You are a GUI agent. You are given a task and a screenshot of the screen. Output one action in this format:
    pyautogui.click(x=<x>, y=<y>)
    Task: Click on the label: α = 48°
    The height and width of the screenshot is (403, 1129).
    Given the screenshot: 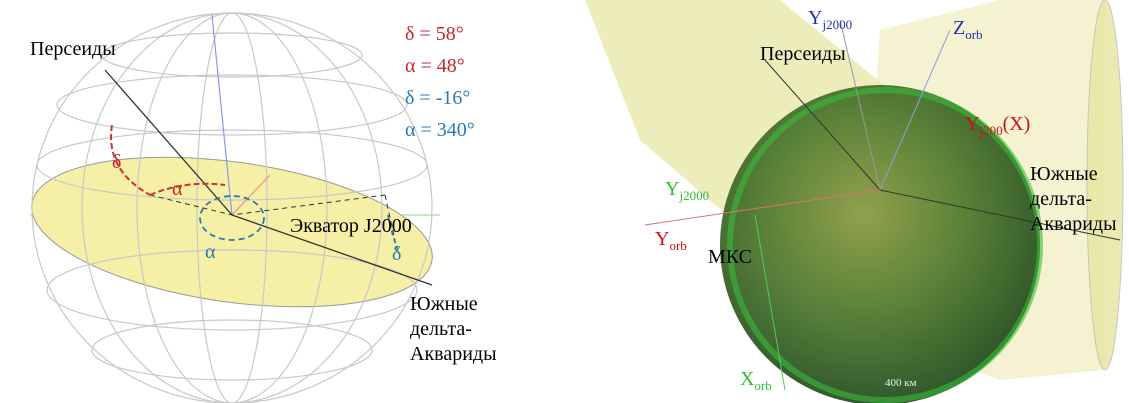 What is the action you would take?
    pyautogui.click(x=435, y=66)
    